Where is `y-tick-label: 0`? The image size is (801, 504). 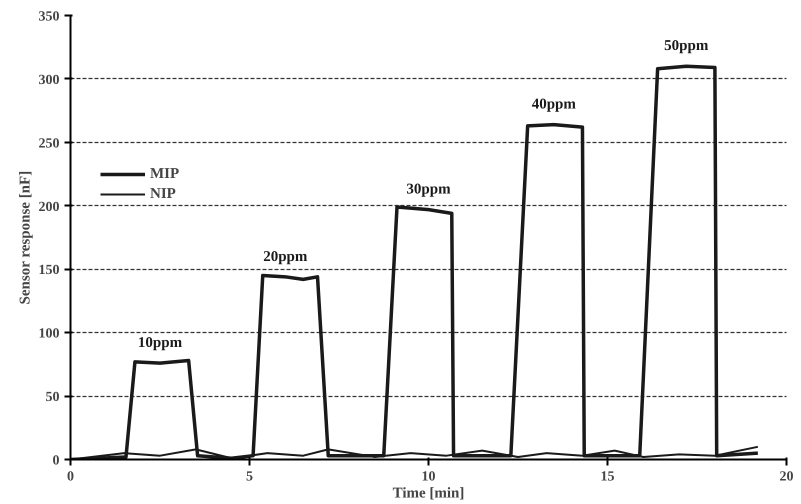
y-tick-label: 0 is located at coordinates (56, 461).